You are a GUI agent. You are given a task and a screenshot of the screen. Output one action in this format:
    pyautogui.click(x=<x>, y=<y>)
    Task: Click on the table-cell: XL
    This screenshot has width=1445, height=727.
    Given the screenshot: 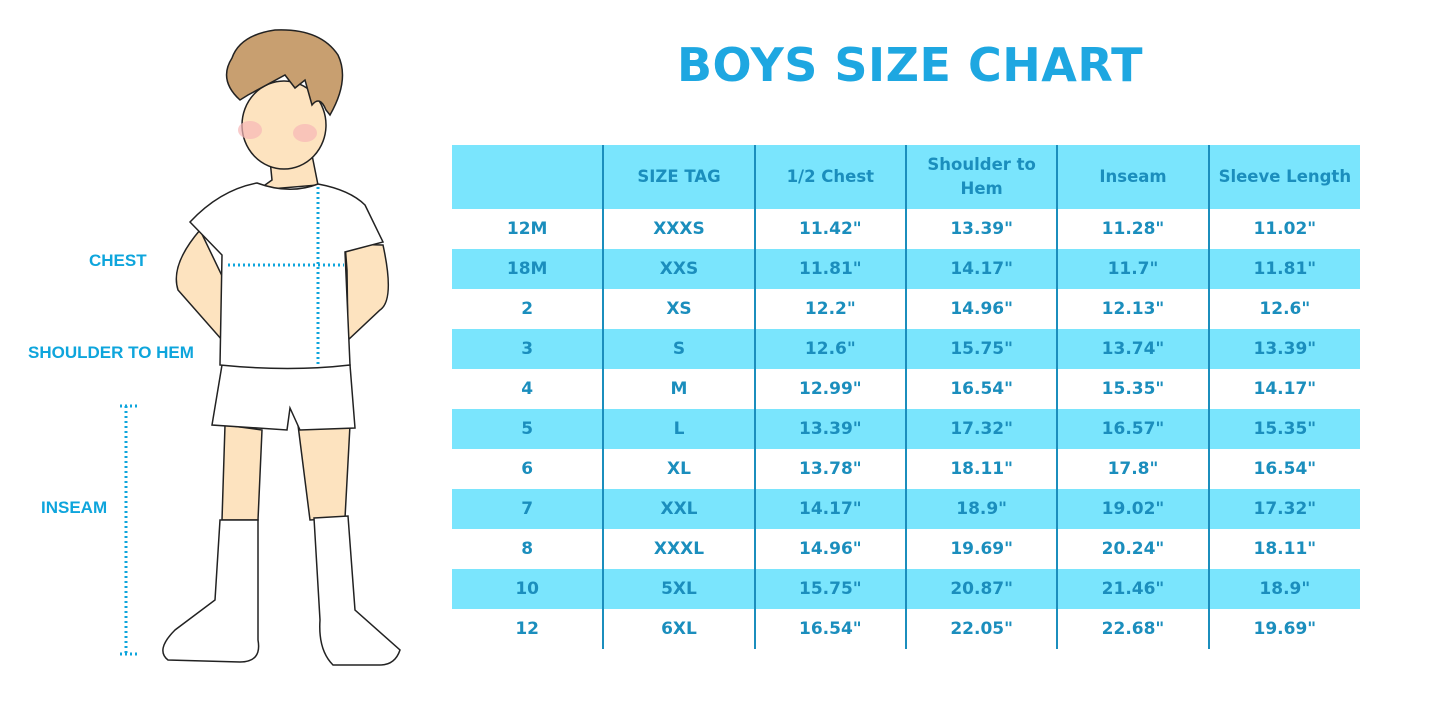 What is the action you would take?
    pyautogui.click(x=678, y=469)
    